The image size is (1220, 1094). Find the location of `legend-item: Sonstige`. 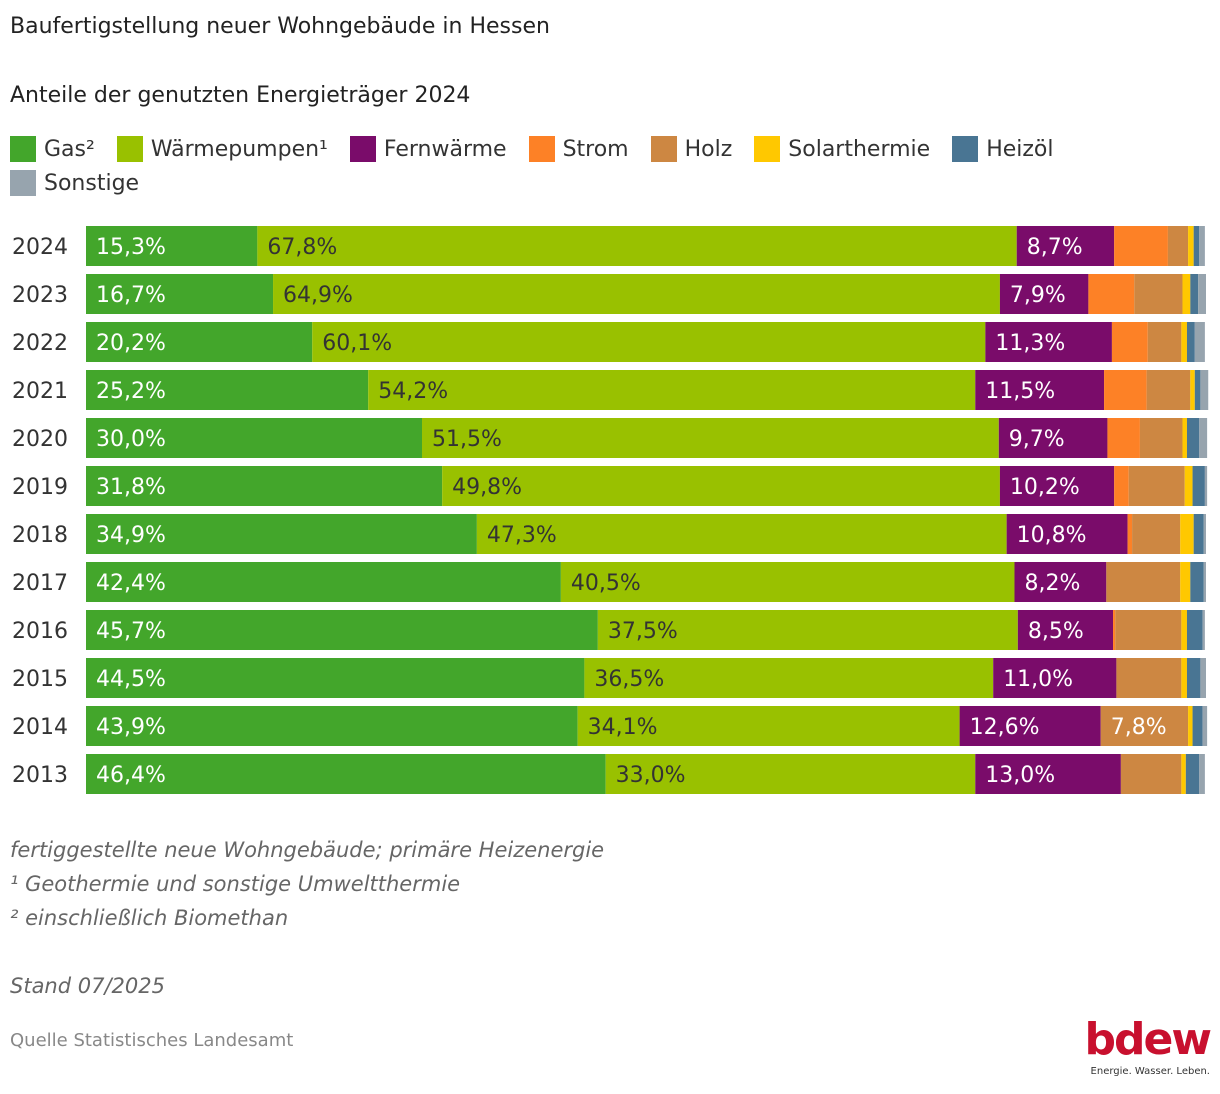

legend-item: Sonstige is located at coordinates (74, 183).